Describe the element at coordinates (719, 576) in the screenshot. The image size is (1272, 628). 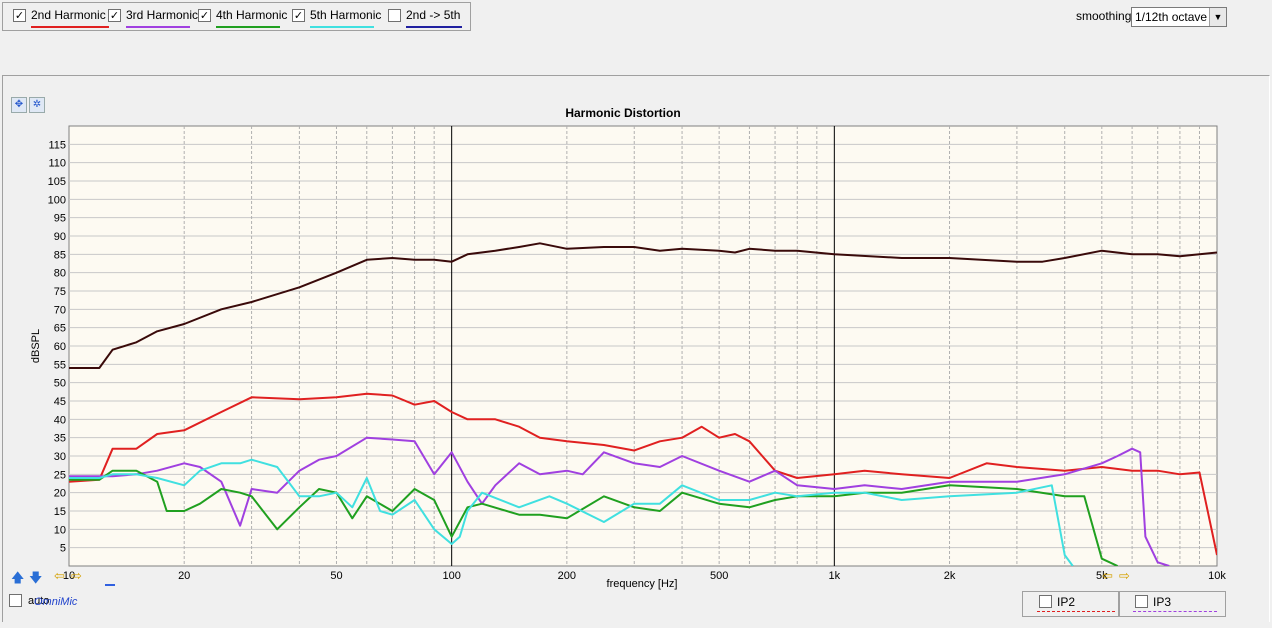
I see `x-tick-label: 500` at that location.